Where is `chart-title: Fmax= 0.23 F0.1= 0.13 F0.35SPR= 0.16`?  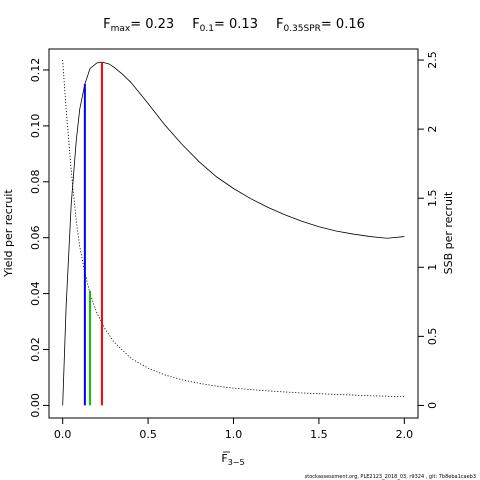 chart-title: Fmax= 0.23 F0.1= 0.13 F0.35SPR= 0.16 is located at coordinates (234, 25).